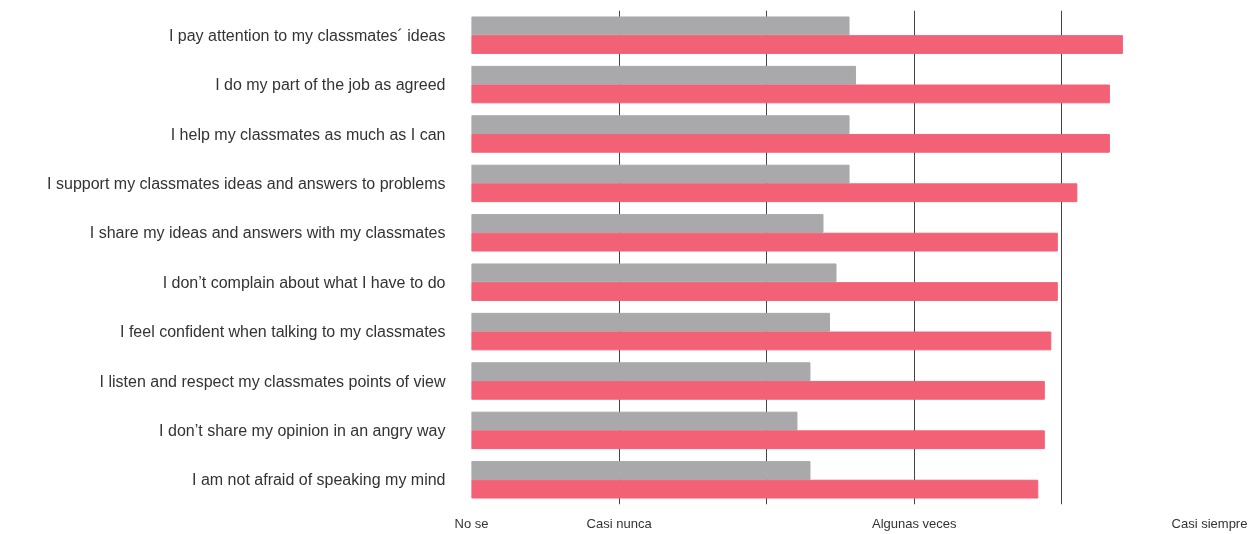 This screenshot has height=534, width=1249. Describe the element at coordinates (319, 480) in the screenshot. I see `y-tick-label: I am not afraid of speaking my mind` at that location.